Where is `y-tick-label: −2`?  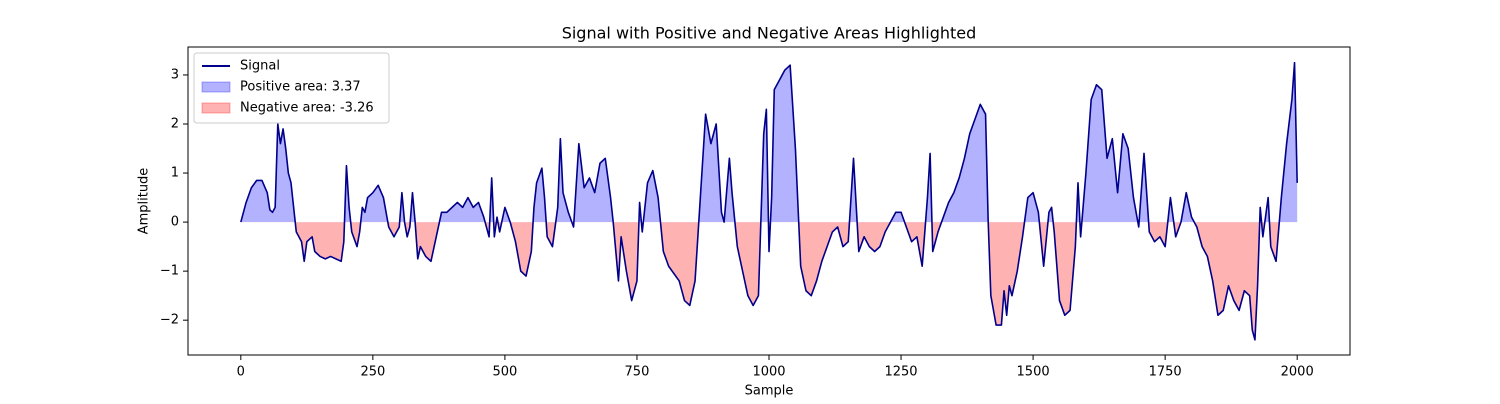
y-tick-label: −2 is located at coordinates (169, 320).